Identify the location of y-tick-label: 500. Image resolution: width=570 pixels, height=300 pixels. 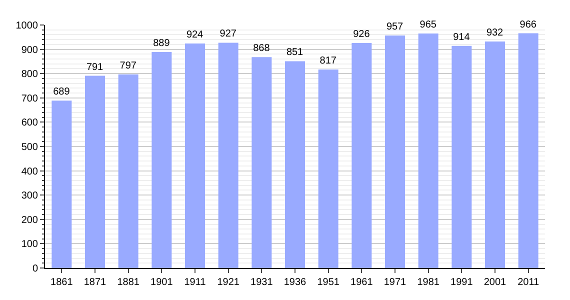
(29, 147).